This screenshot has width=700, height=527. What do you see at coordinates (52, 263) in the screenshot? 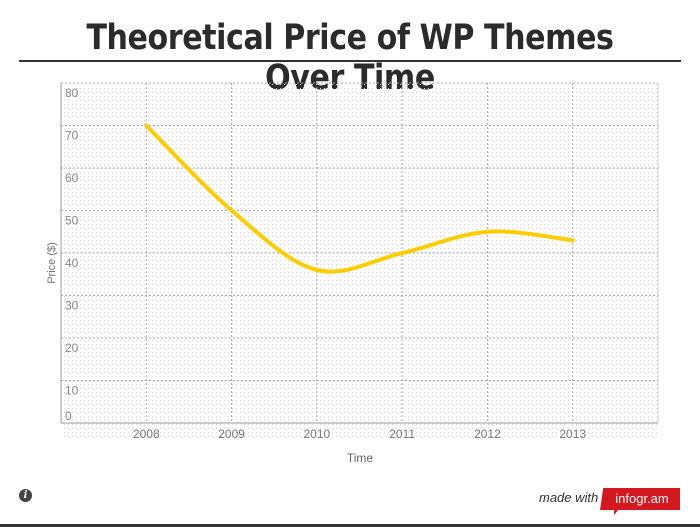
I see `y-axis-label: Price ($)` at bounding box center [52, 263].